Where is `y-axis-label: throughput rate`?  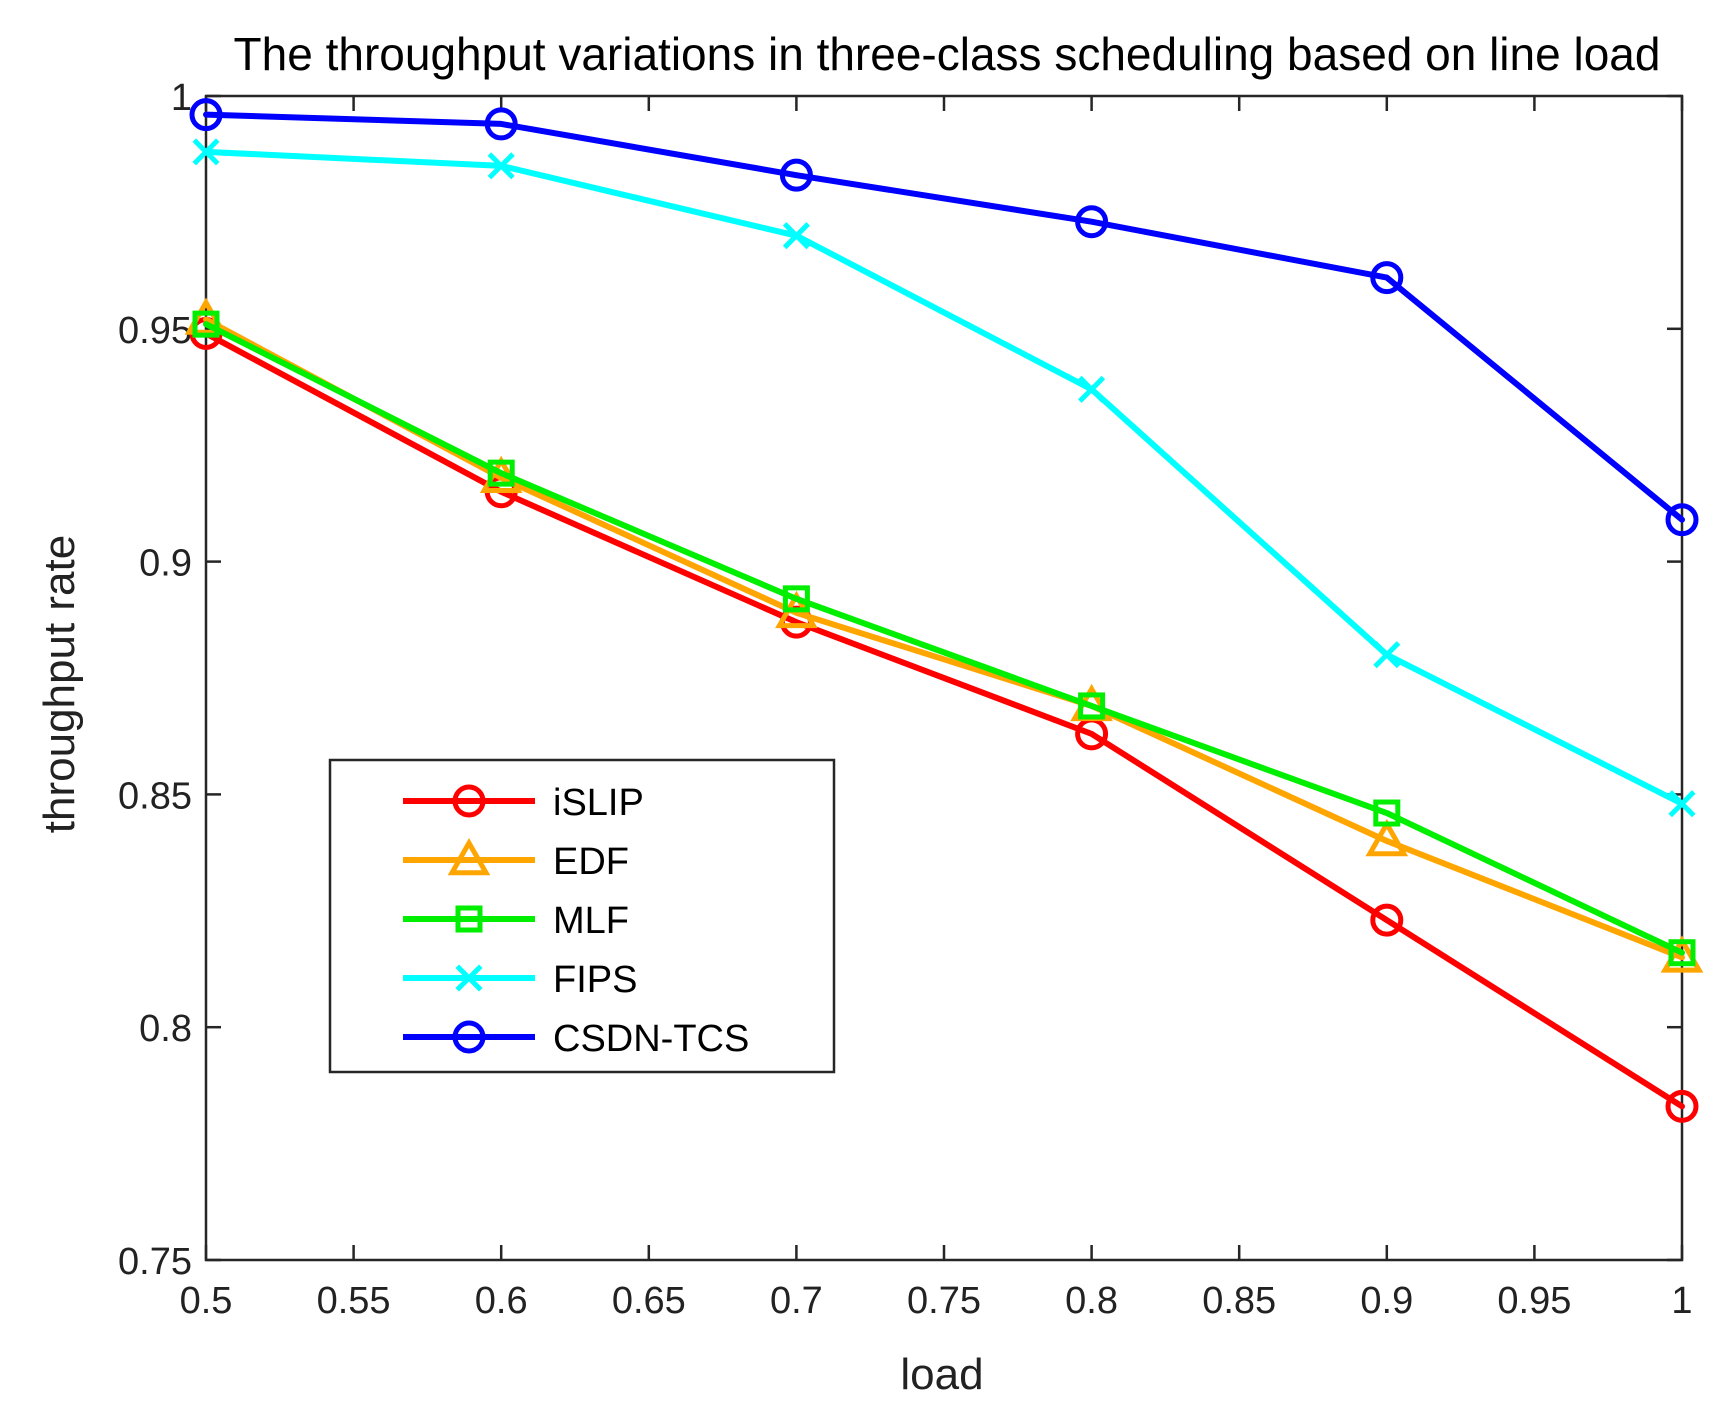 y-axis-label: throughput rate is located at coordinates (59, 684).